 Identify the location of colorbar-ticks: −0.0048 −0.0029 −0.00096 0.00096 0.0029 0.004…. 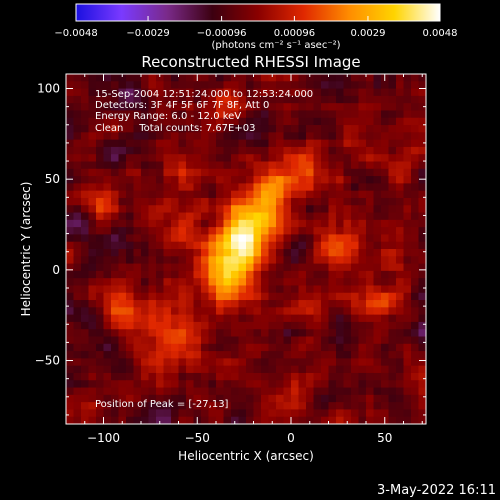
(256, 27).